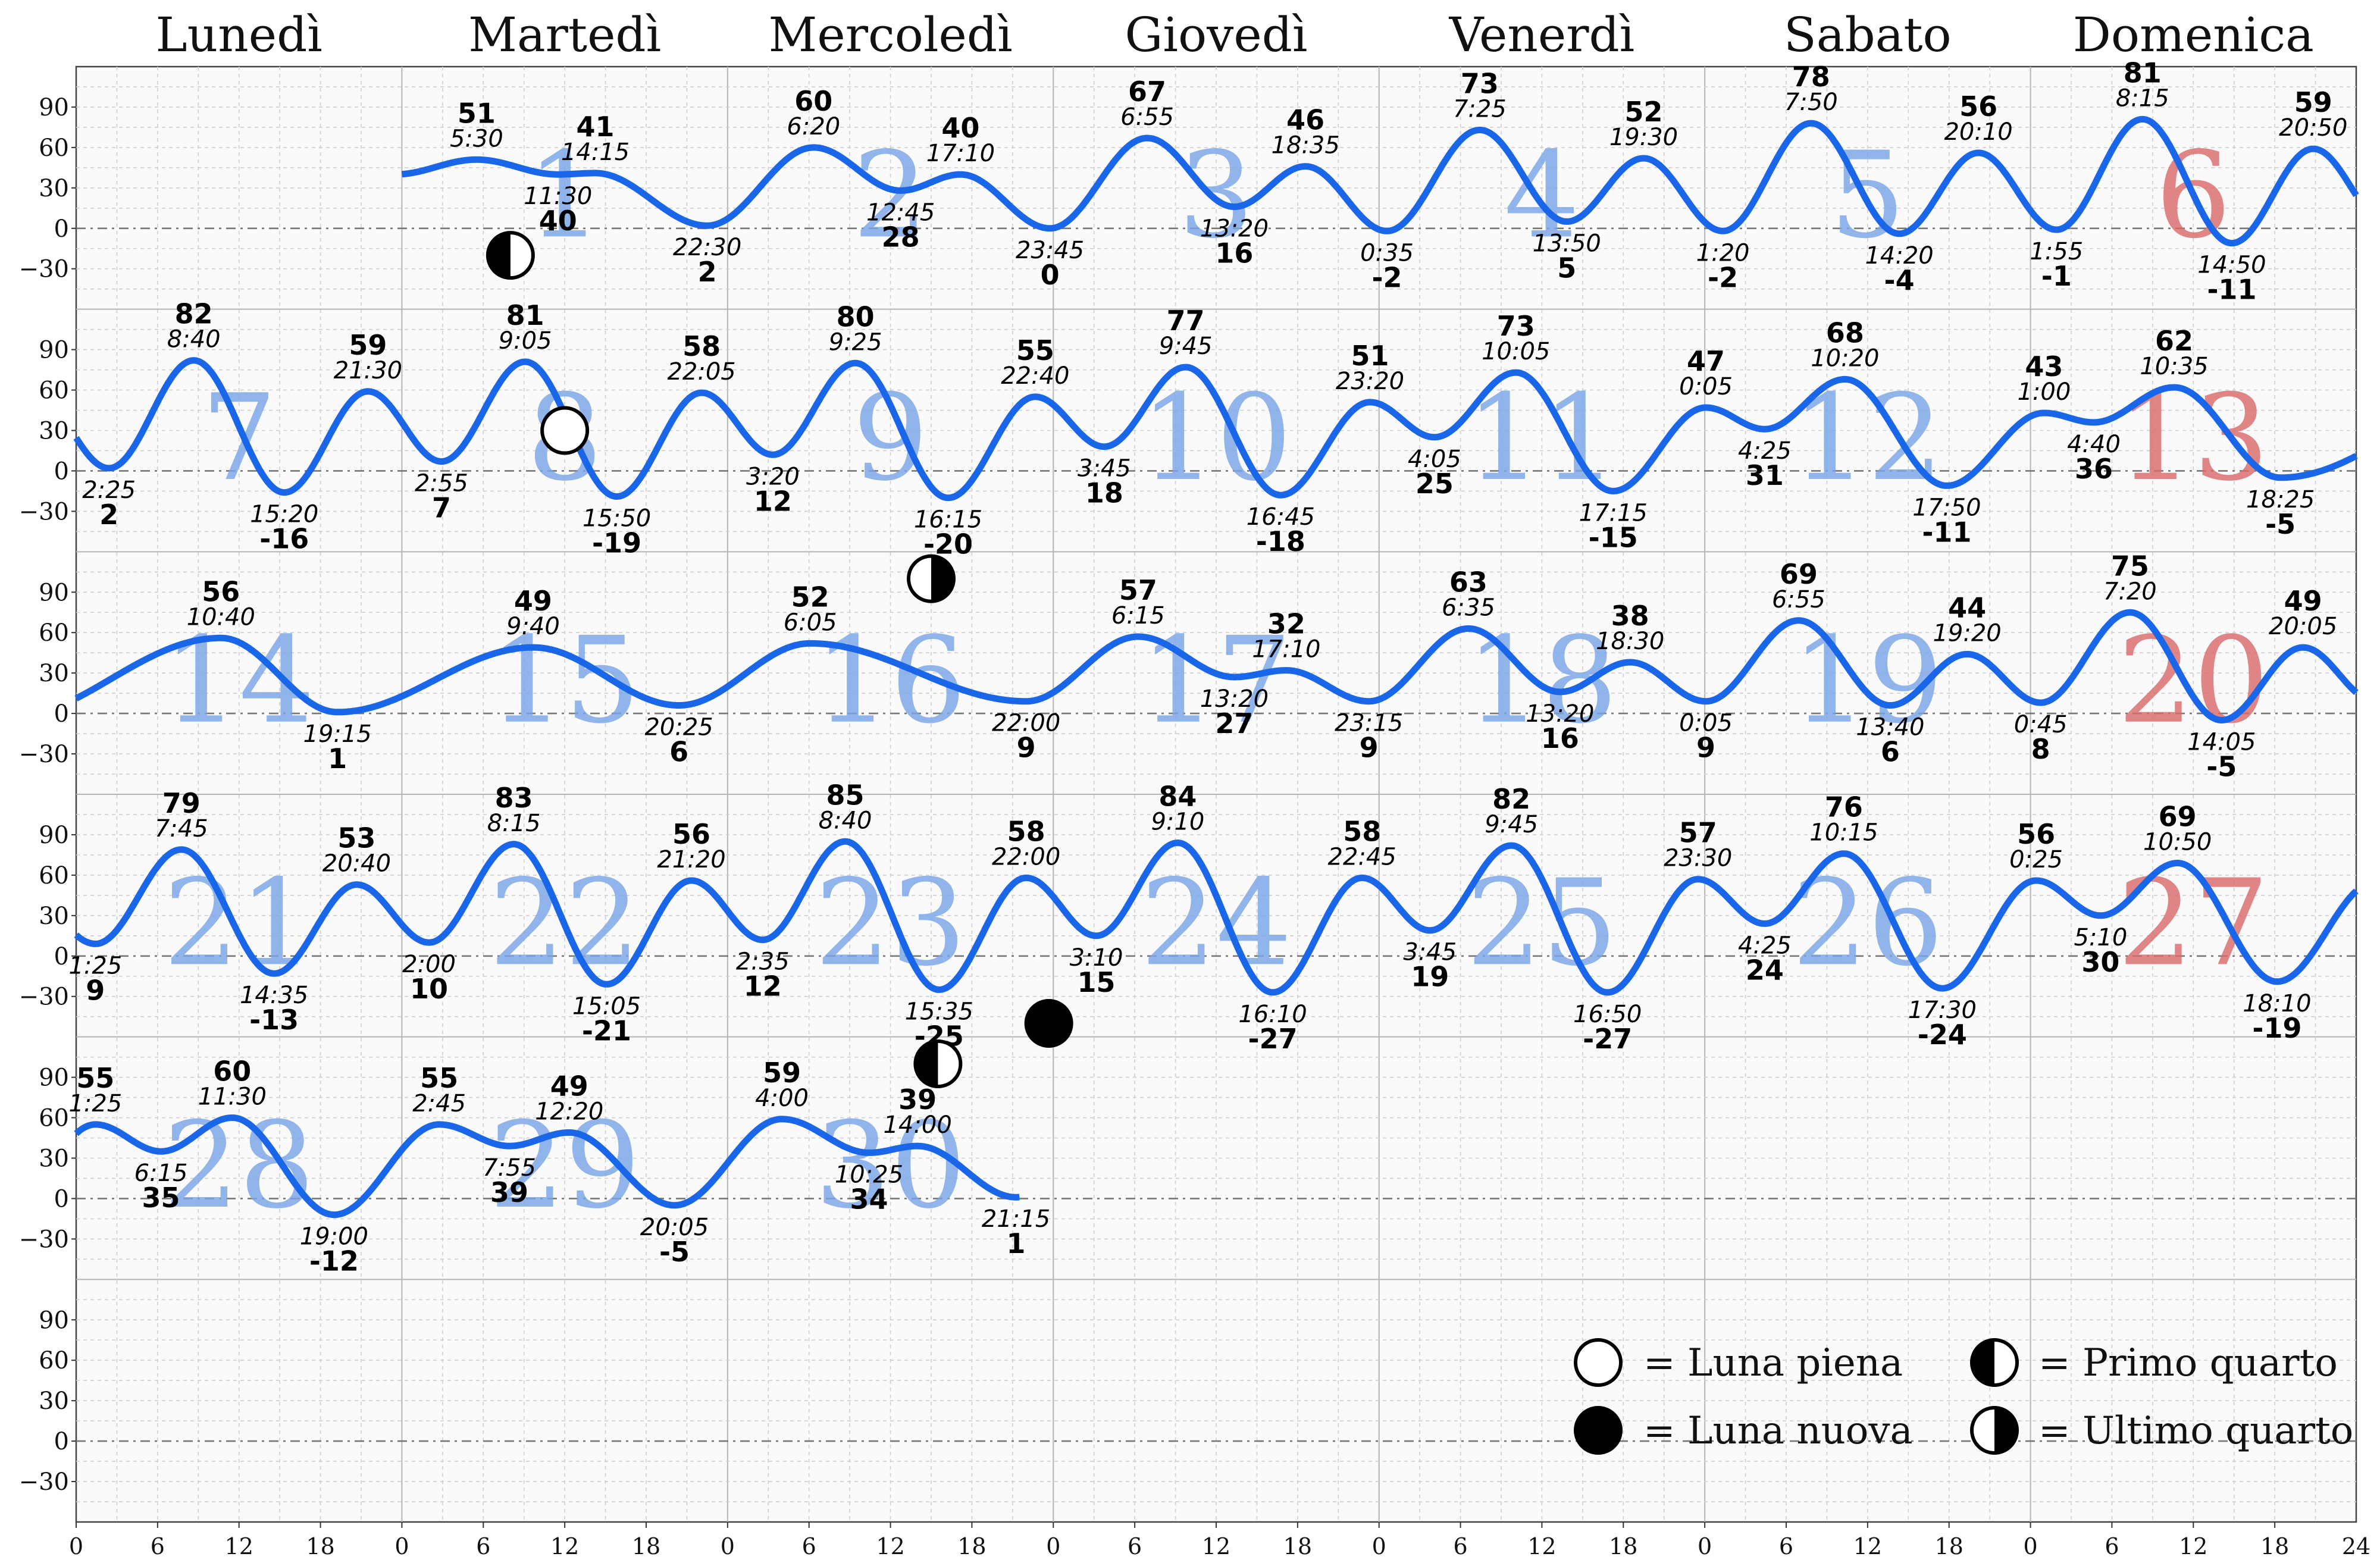 This screenshot has width=2380, height=1566. Describe the element at coordinates (1434, 459) in the screenshot. I see `low-tide-time: 4:05` at that location.